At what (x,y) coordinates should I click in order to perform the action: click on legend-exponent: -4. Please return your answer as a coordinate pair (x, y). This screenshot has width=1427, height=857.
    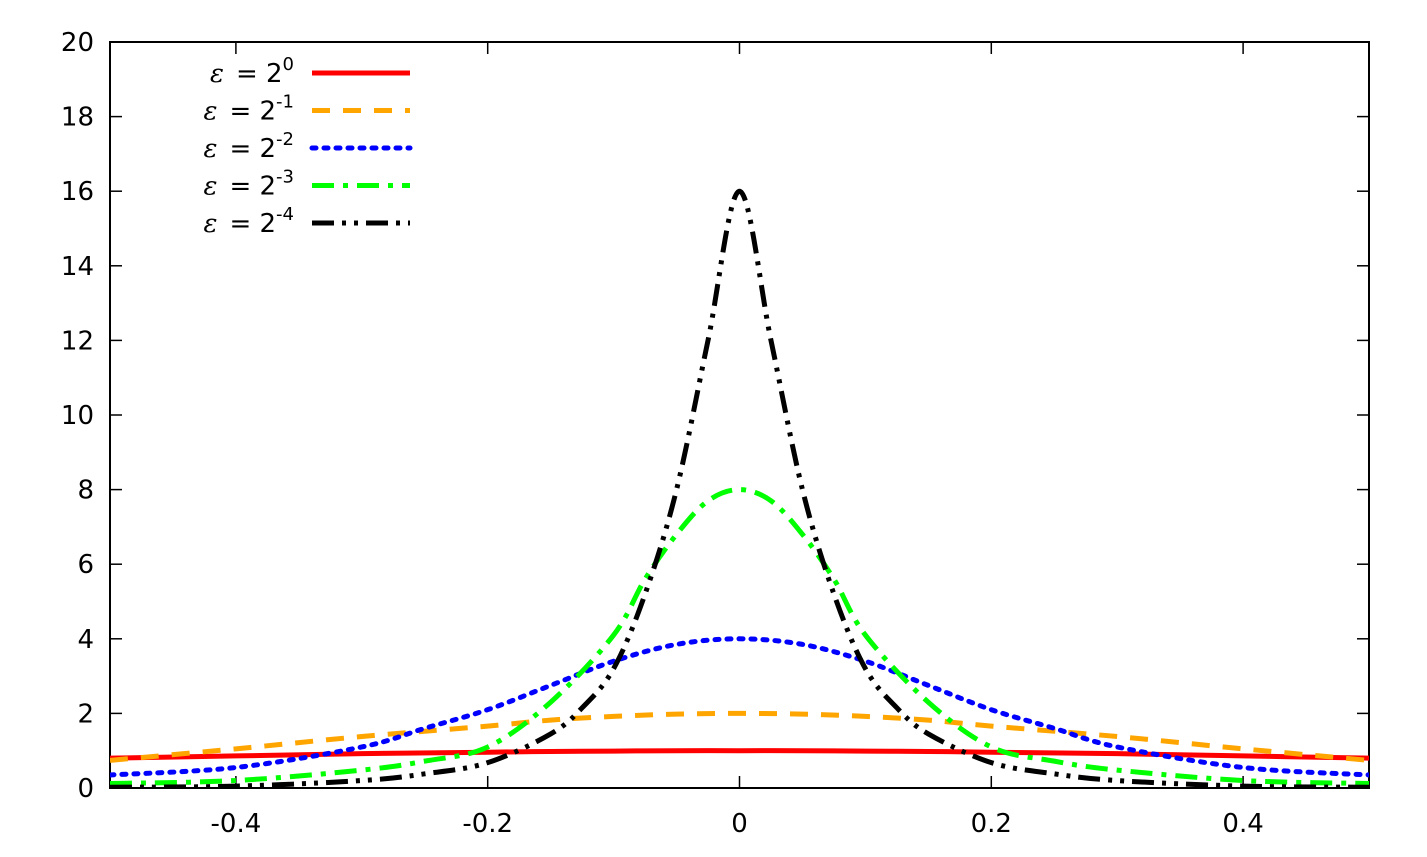
    Looking at the image, I should click on (285, 214).